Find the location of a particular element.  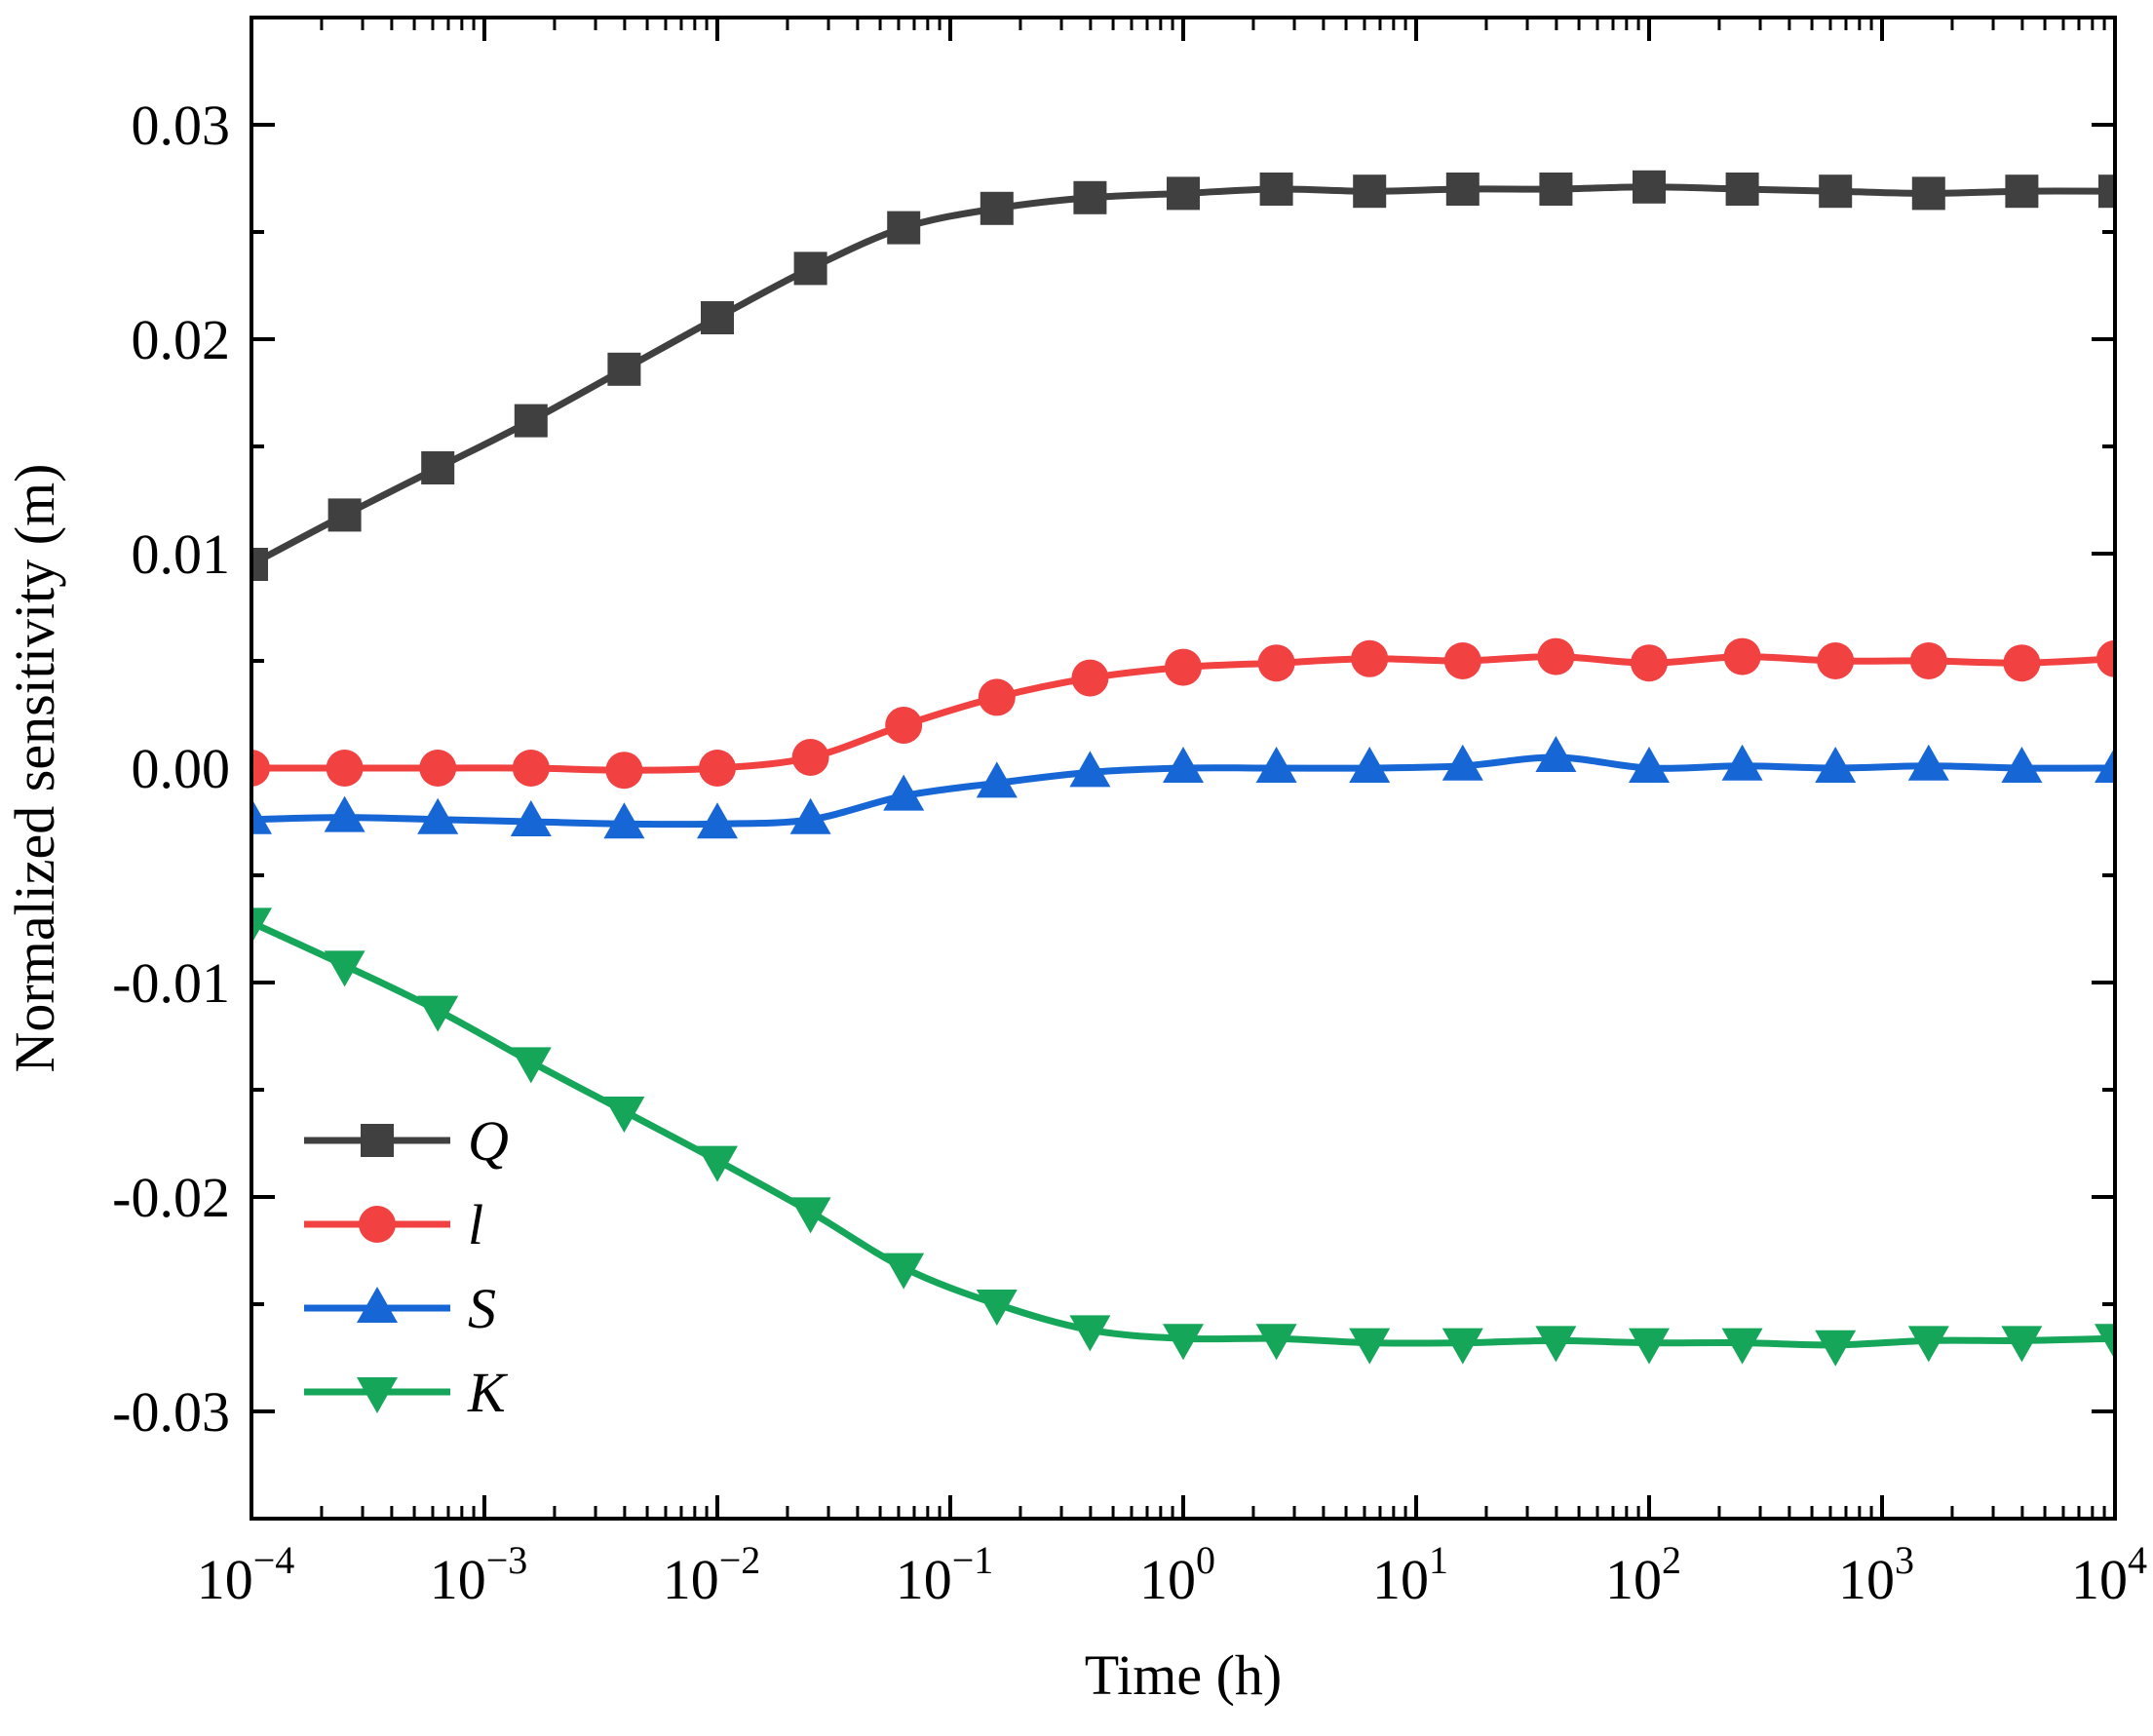

x-tick-labels: 10⁻⁴ 10⁻³ 10⁻² 10⁻¹ 10⁰ 10¹ 10² 10³ 10⁴ is located at coordinates (1172, 1574).